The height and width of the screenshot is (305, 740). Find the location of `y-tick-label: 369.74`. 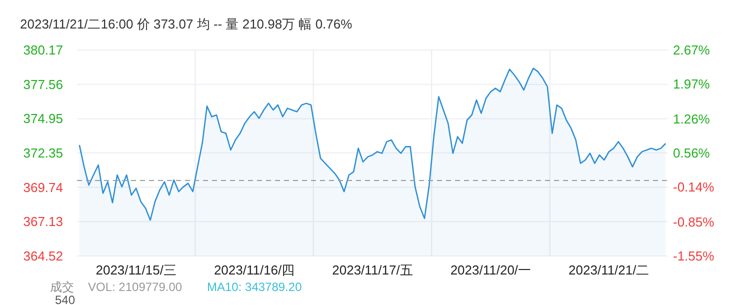

y-tick-label: 369.74 is located at coordinates (43, 187).